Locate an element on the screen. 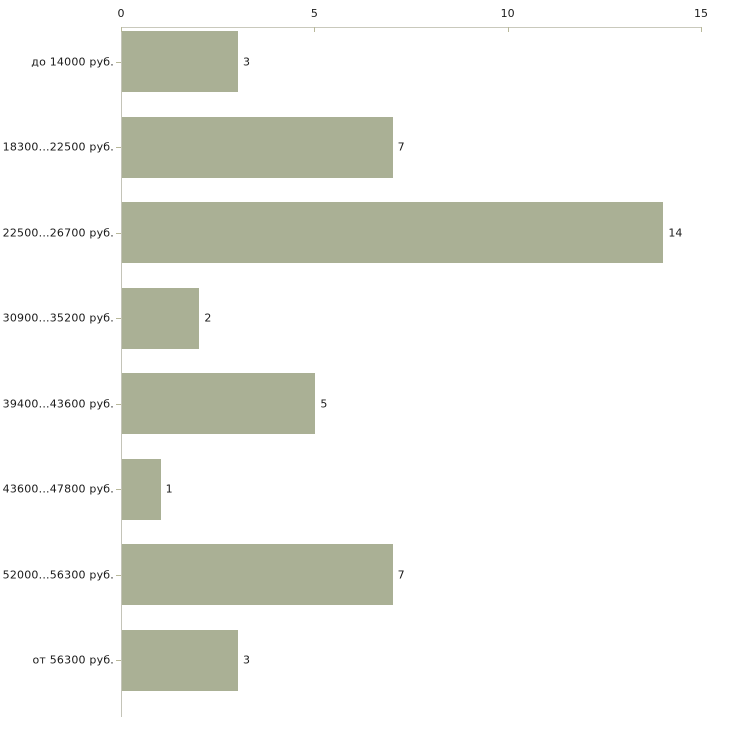  y-axis-category-label: 52000...56300 руб. is located at coordinates (58, 574).